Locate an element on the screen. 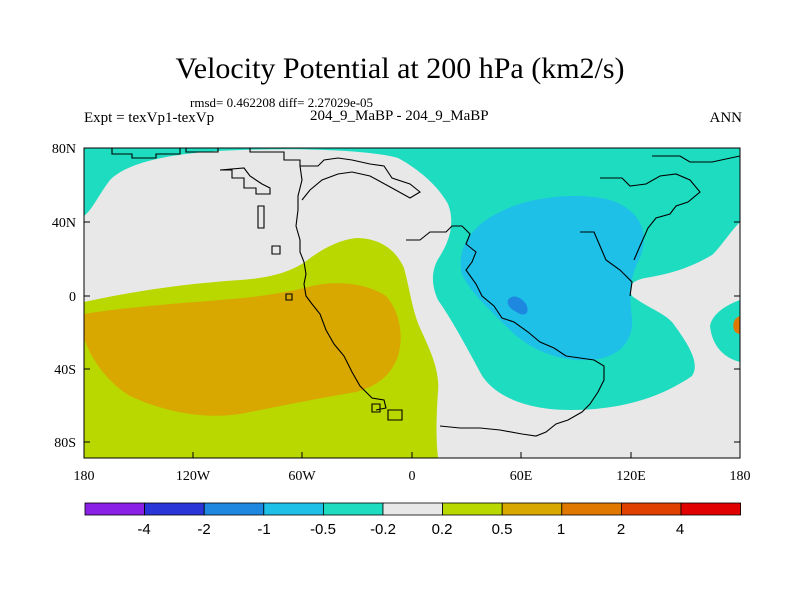 The width and height of the screenshot is (800, 600). lon-label: 120W is located at coordinates (193, 476).